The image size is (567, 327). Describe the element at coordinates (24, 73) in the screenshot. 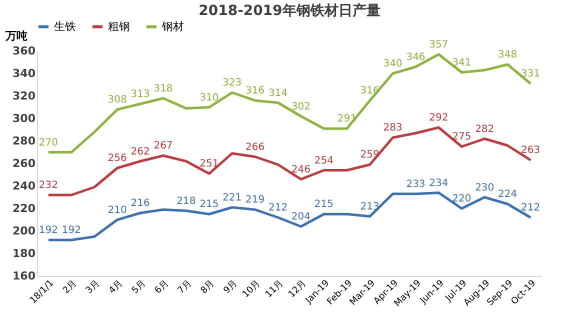

I see `y-tick-label: 340` at that location.